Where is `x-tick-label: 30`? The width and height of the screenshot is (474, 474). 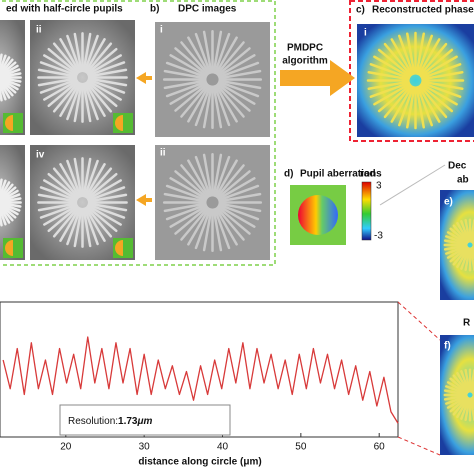 x-tick-label: 30 is located at coordinates (145, 447).